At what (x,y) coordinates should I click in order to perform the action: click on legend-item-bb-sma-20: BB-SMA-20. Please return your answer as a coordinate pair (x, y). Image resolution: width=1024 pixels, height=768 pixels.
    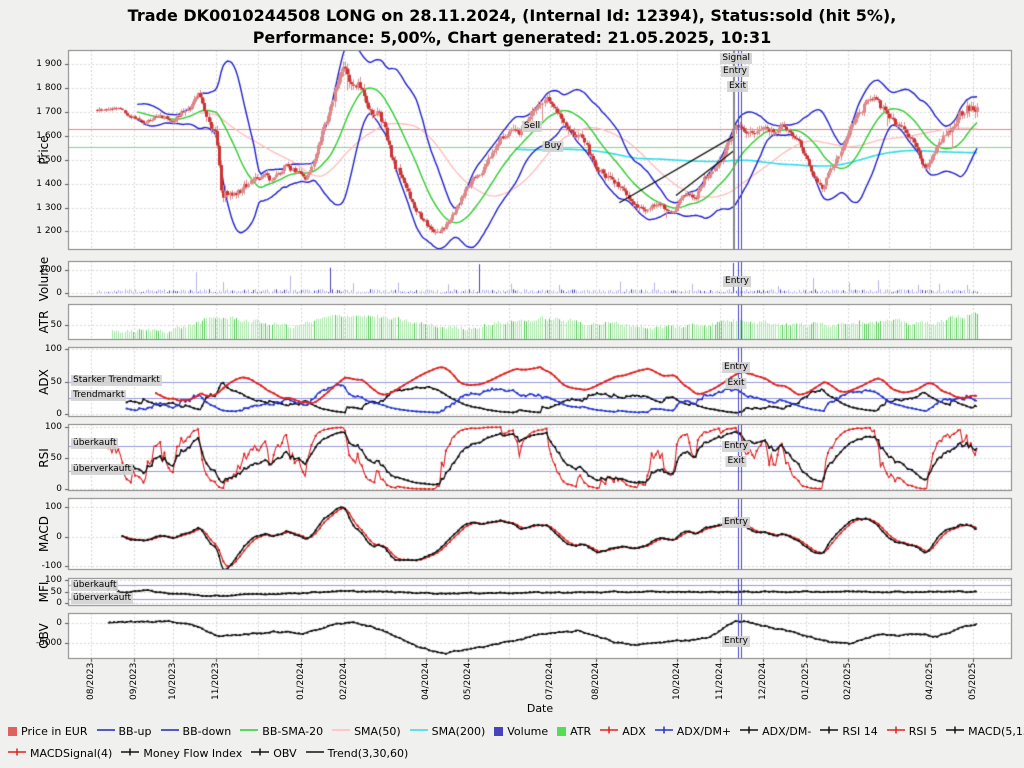
    Looking at the image, I should click on (281, 731).